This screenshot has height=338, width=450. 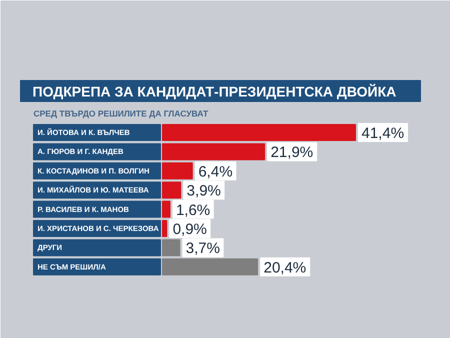 I want to click on data-label: 41,4%, so click(x=383, y=133).